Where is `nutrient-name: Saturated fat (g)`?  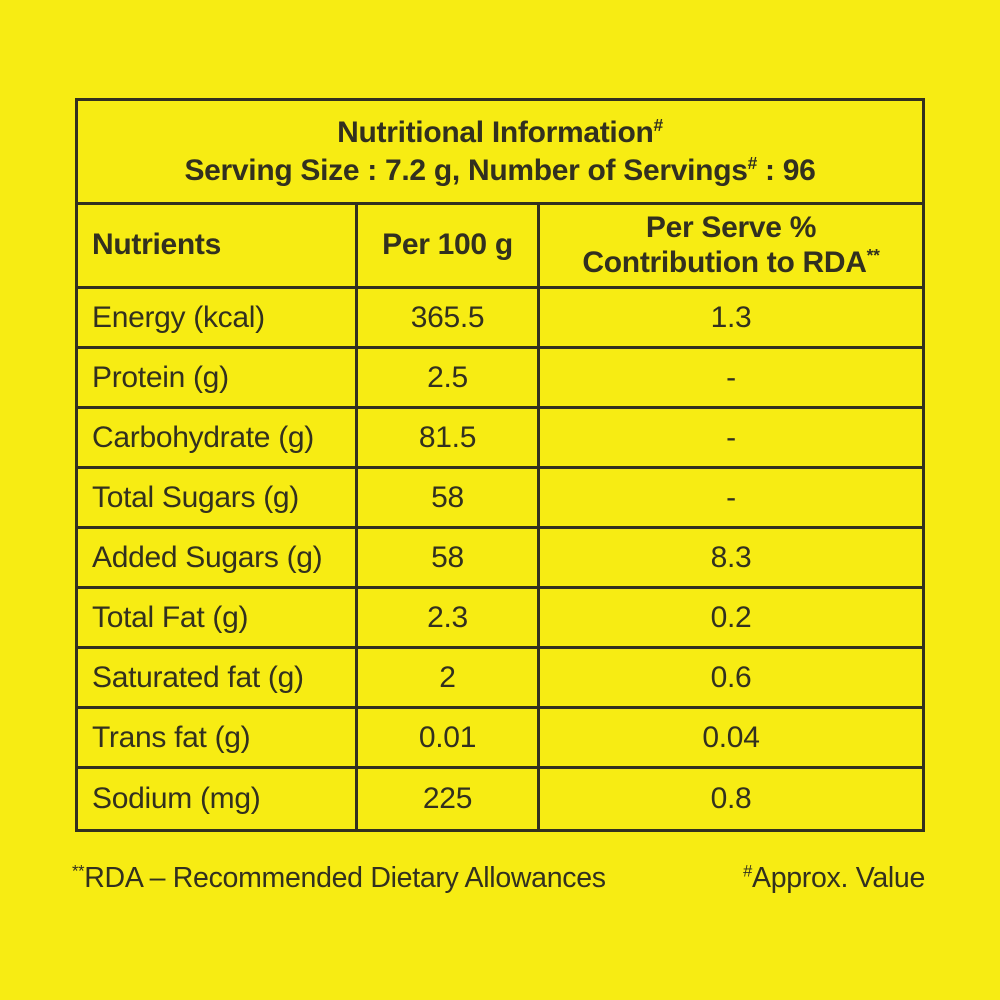 nutrient-name: Saturated fat (g) is located at coordinates (218, 677).